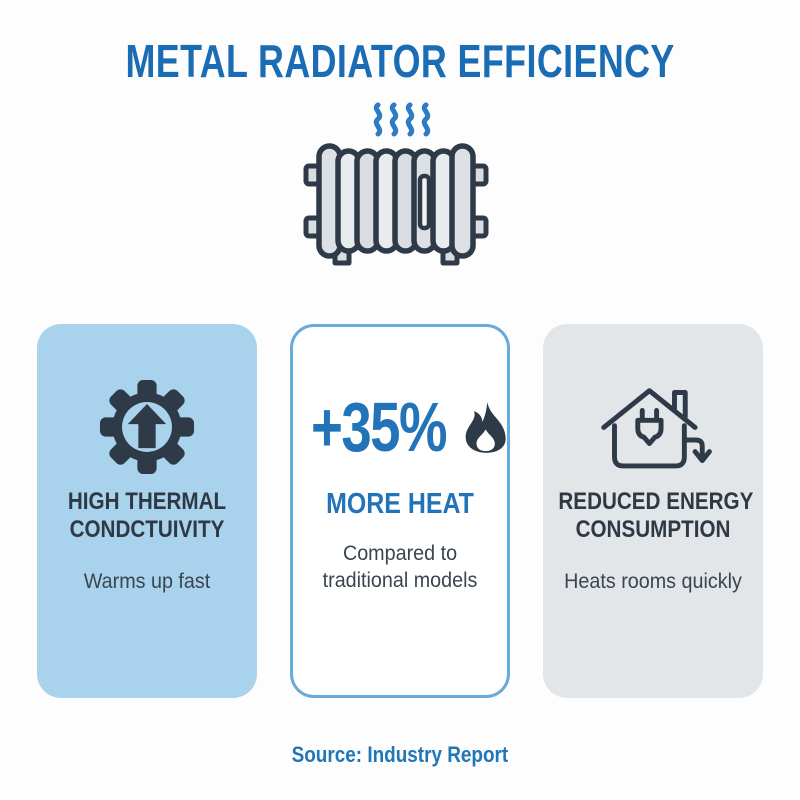 Image resolution: width=800 pixels, height=800 pixels. I want to click on gear-up-arrow-icon, so click(147, 427).